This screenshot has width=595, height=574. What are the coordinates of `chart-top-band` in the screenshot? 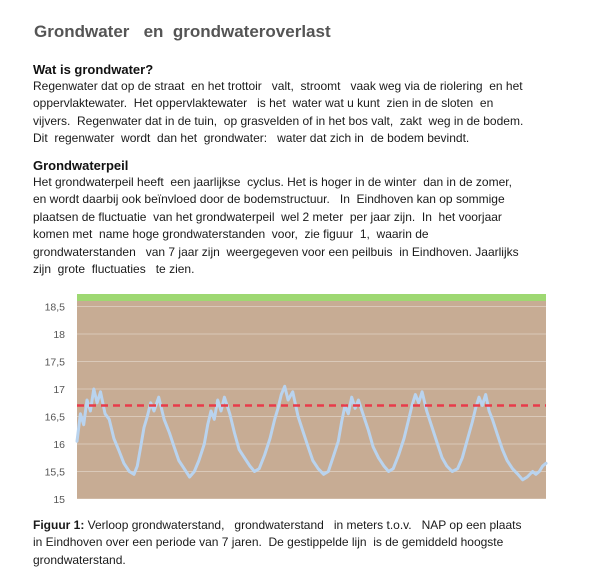 It's located at (311, 297).